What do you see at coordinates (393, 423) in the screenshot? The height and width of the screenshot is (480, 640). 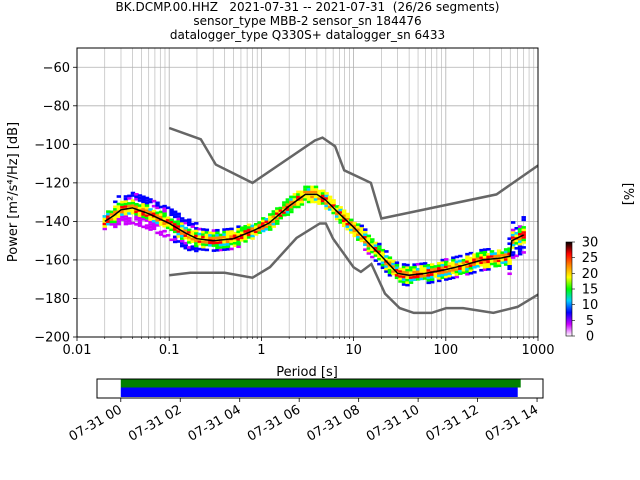 I see `time-tick-label: 07-31 10` at bounding box center [393, 423].